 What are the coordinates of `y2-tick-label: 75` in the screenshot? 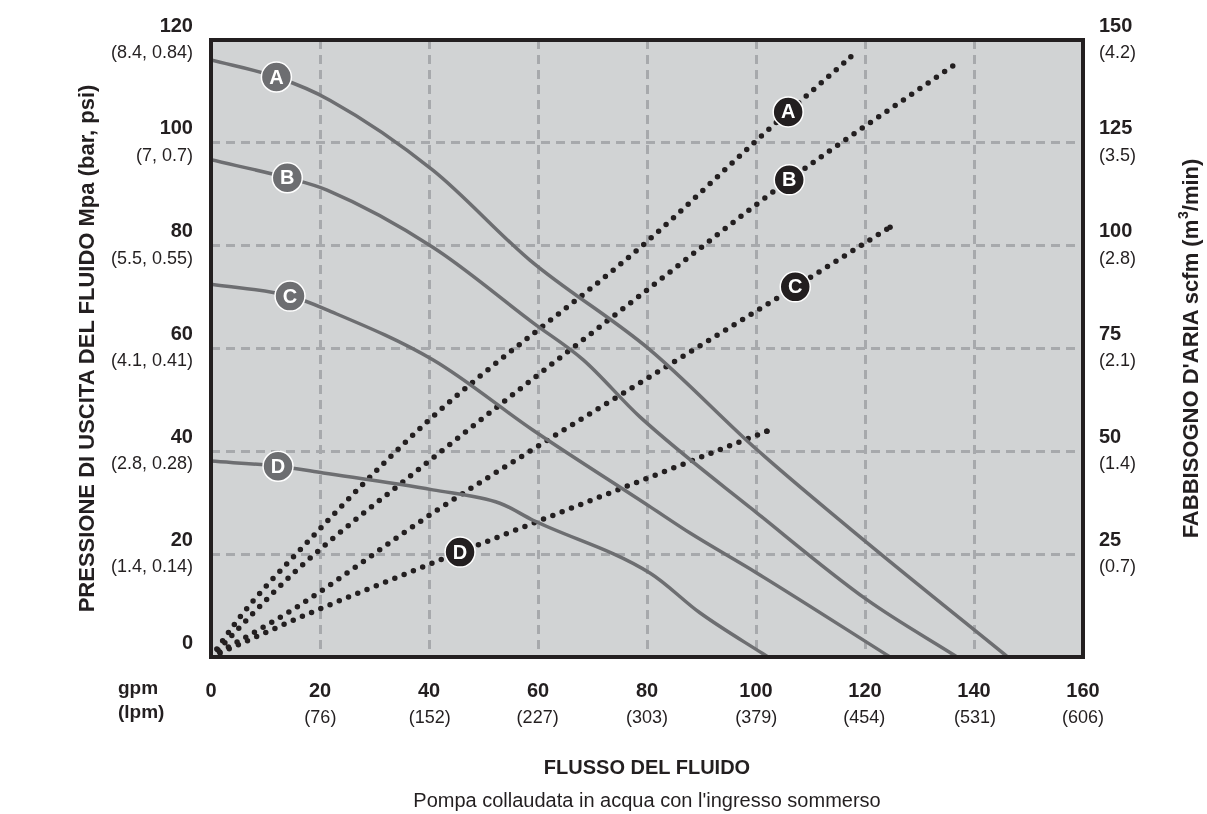 It's located at (1110, 333).